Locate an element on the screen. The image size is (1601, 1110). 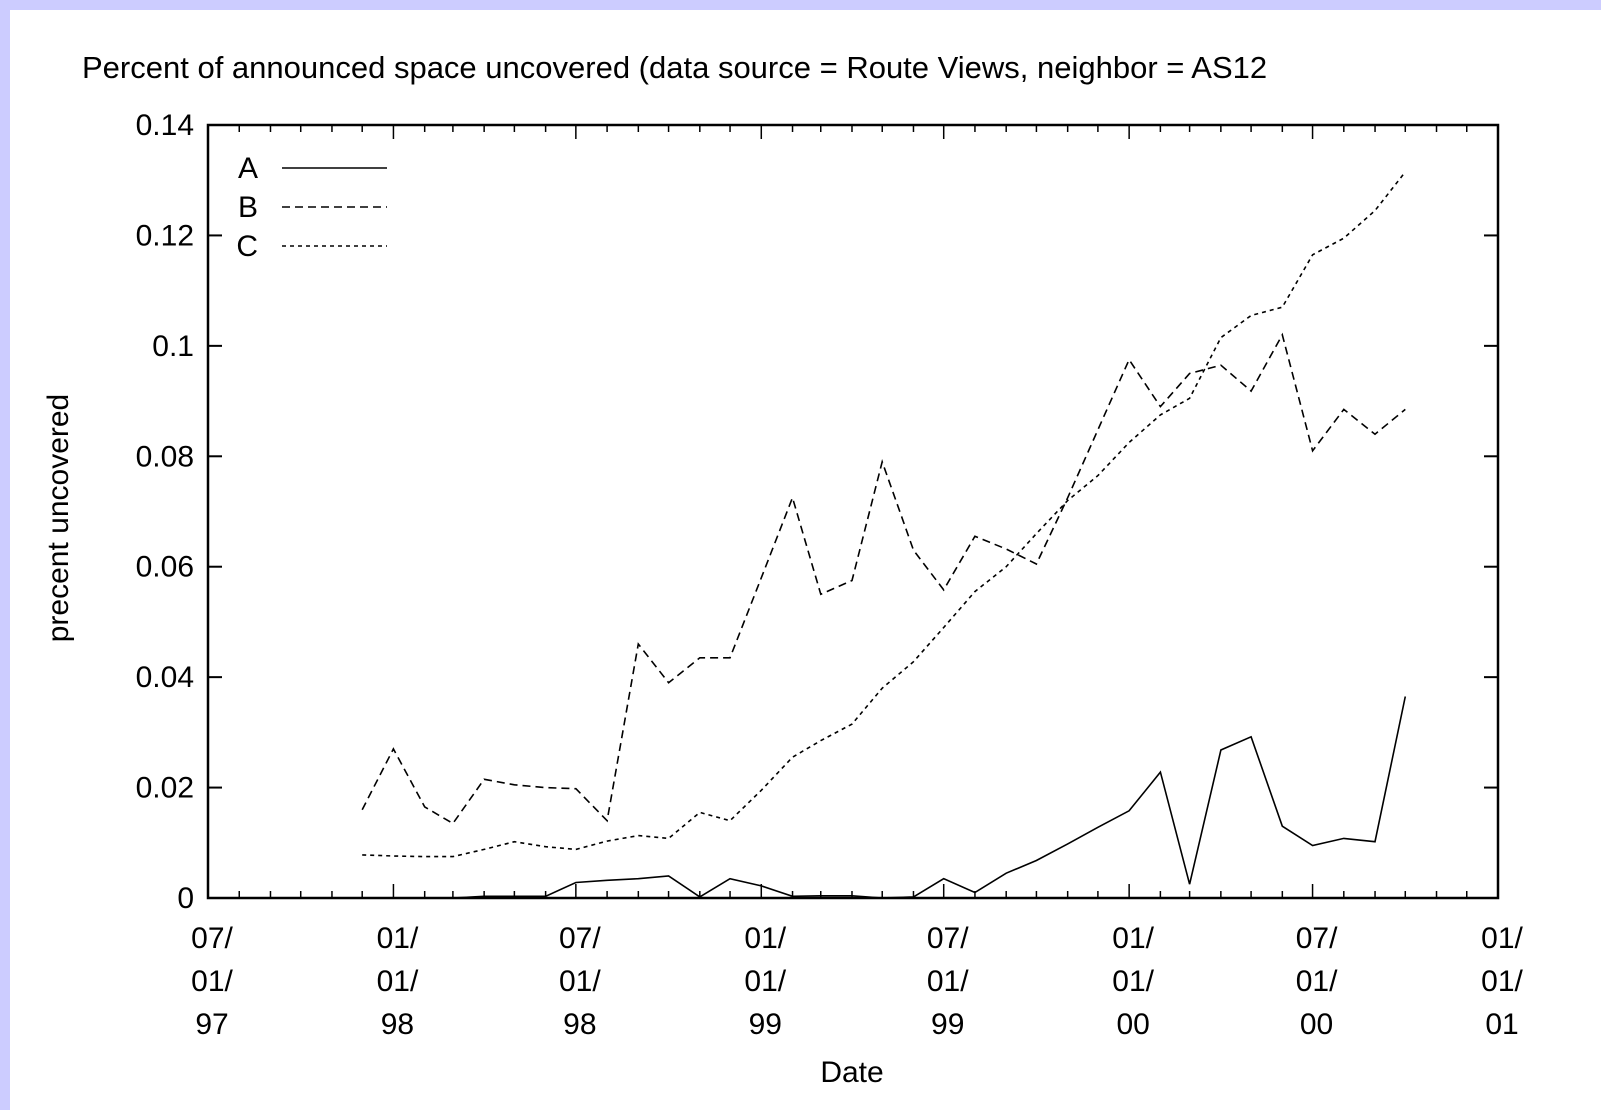
y-tick-label: 0.06 is located at coordinates (165, 567).